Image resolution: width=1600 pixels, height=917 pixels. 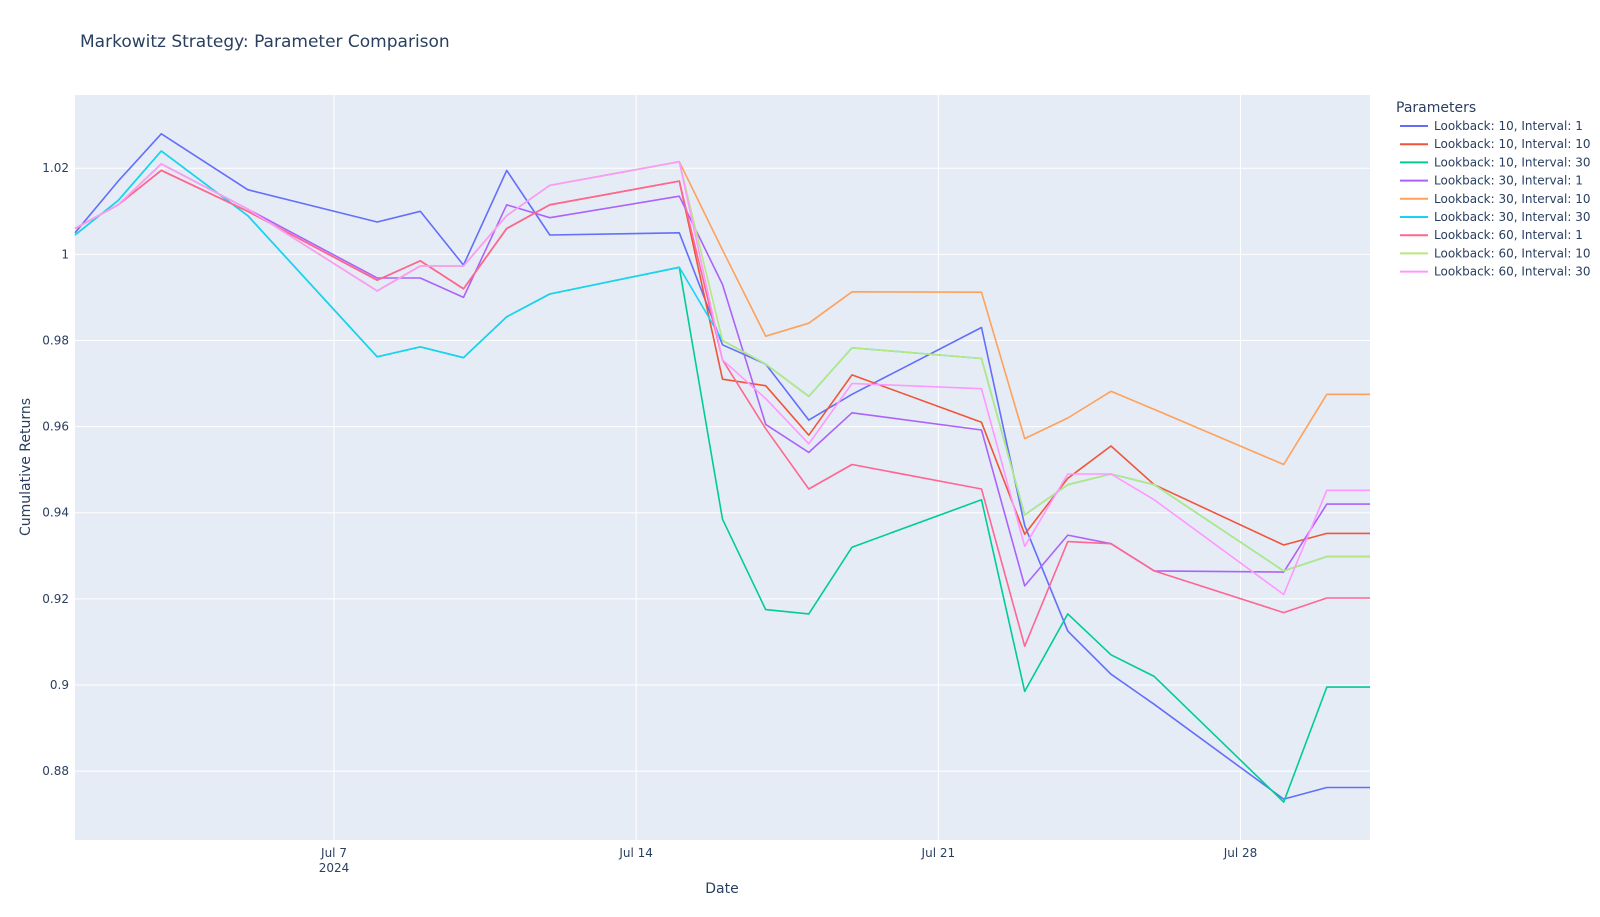 What do you see at coordinates (65, 254) in the screenshot?
I see `y-tick-label: 1` at bounding box center [65, 254].